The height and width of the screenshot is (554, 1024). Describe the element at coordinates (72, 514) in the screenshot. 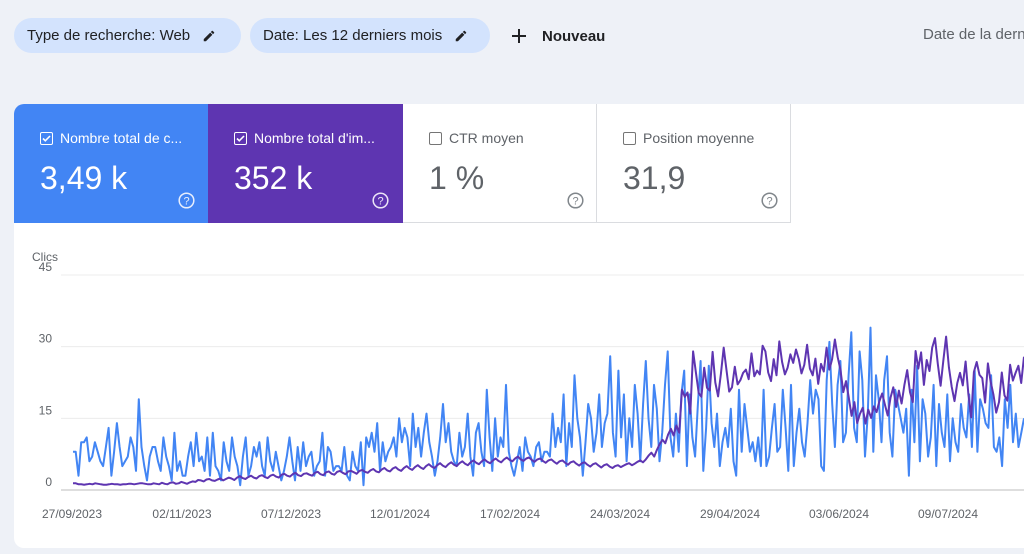

I see `x-tick-label: 27/09/2023` at that location.